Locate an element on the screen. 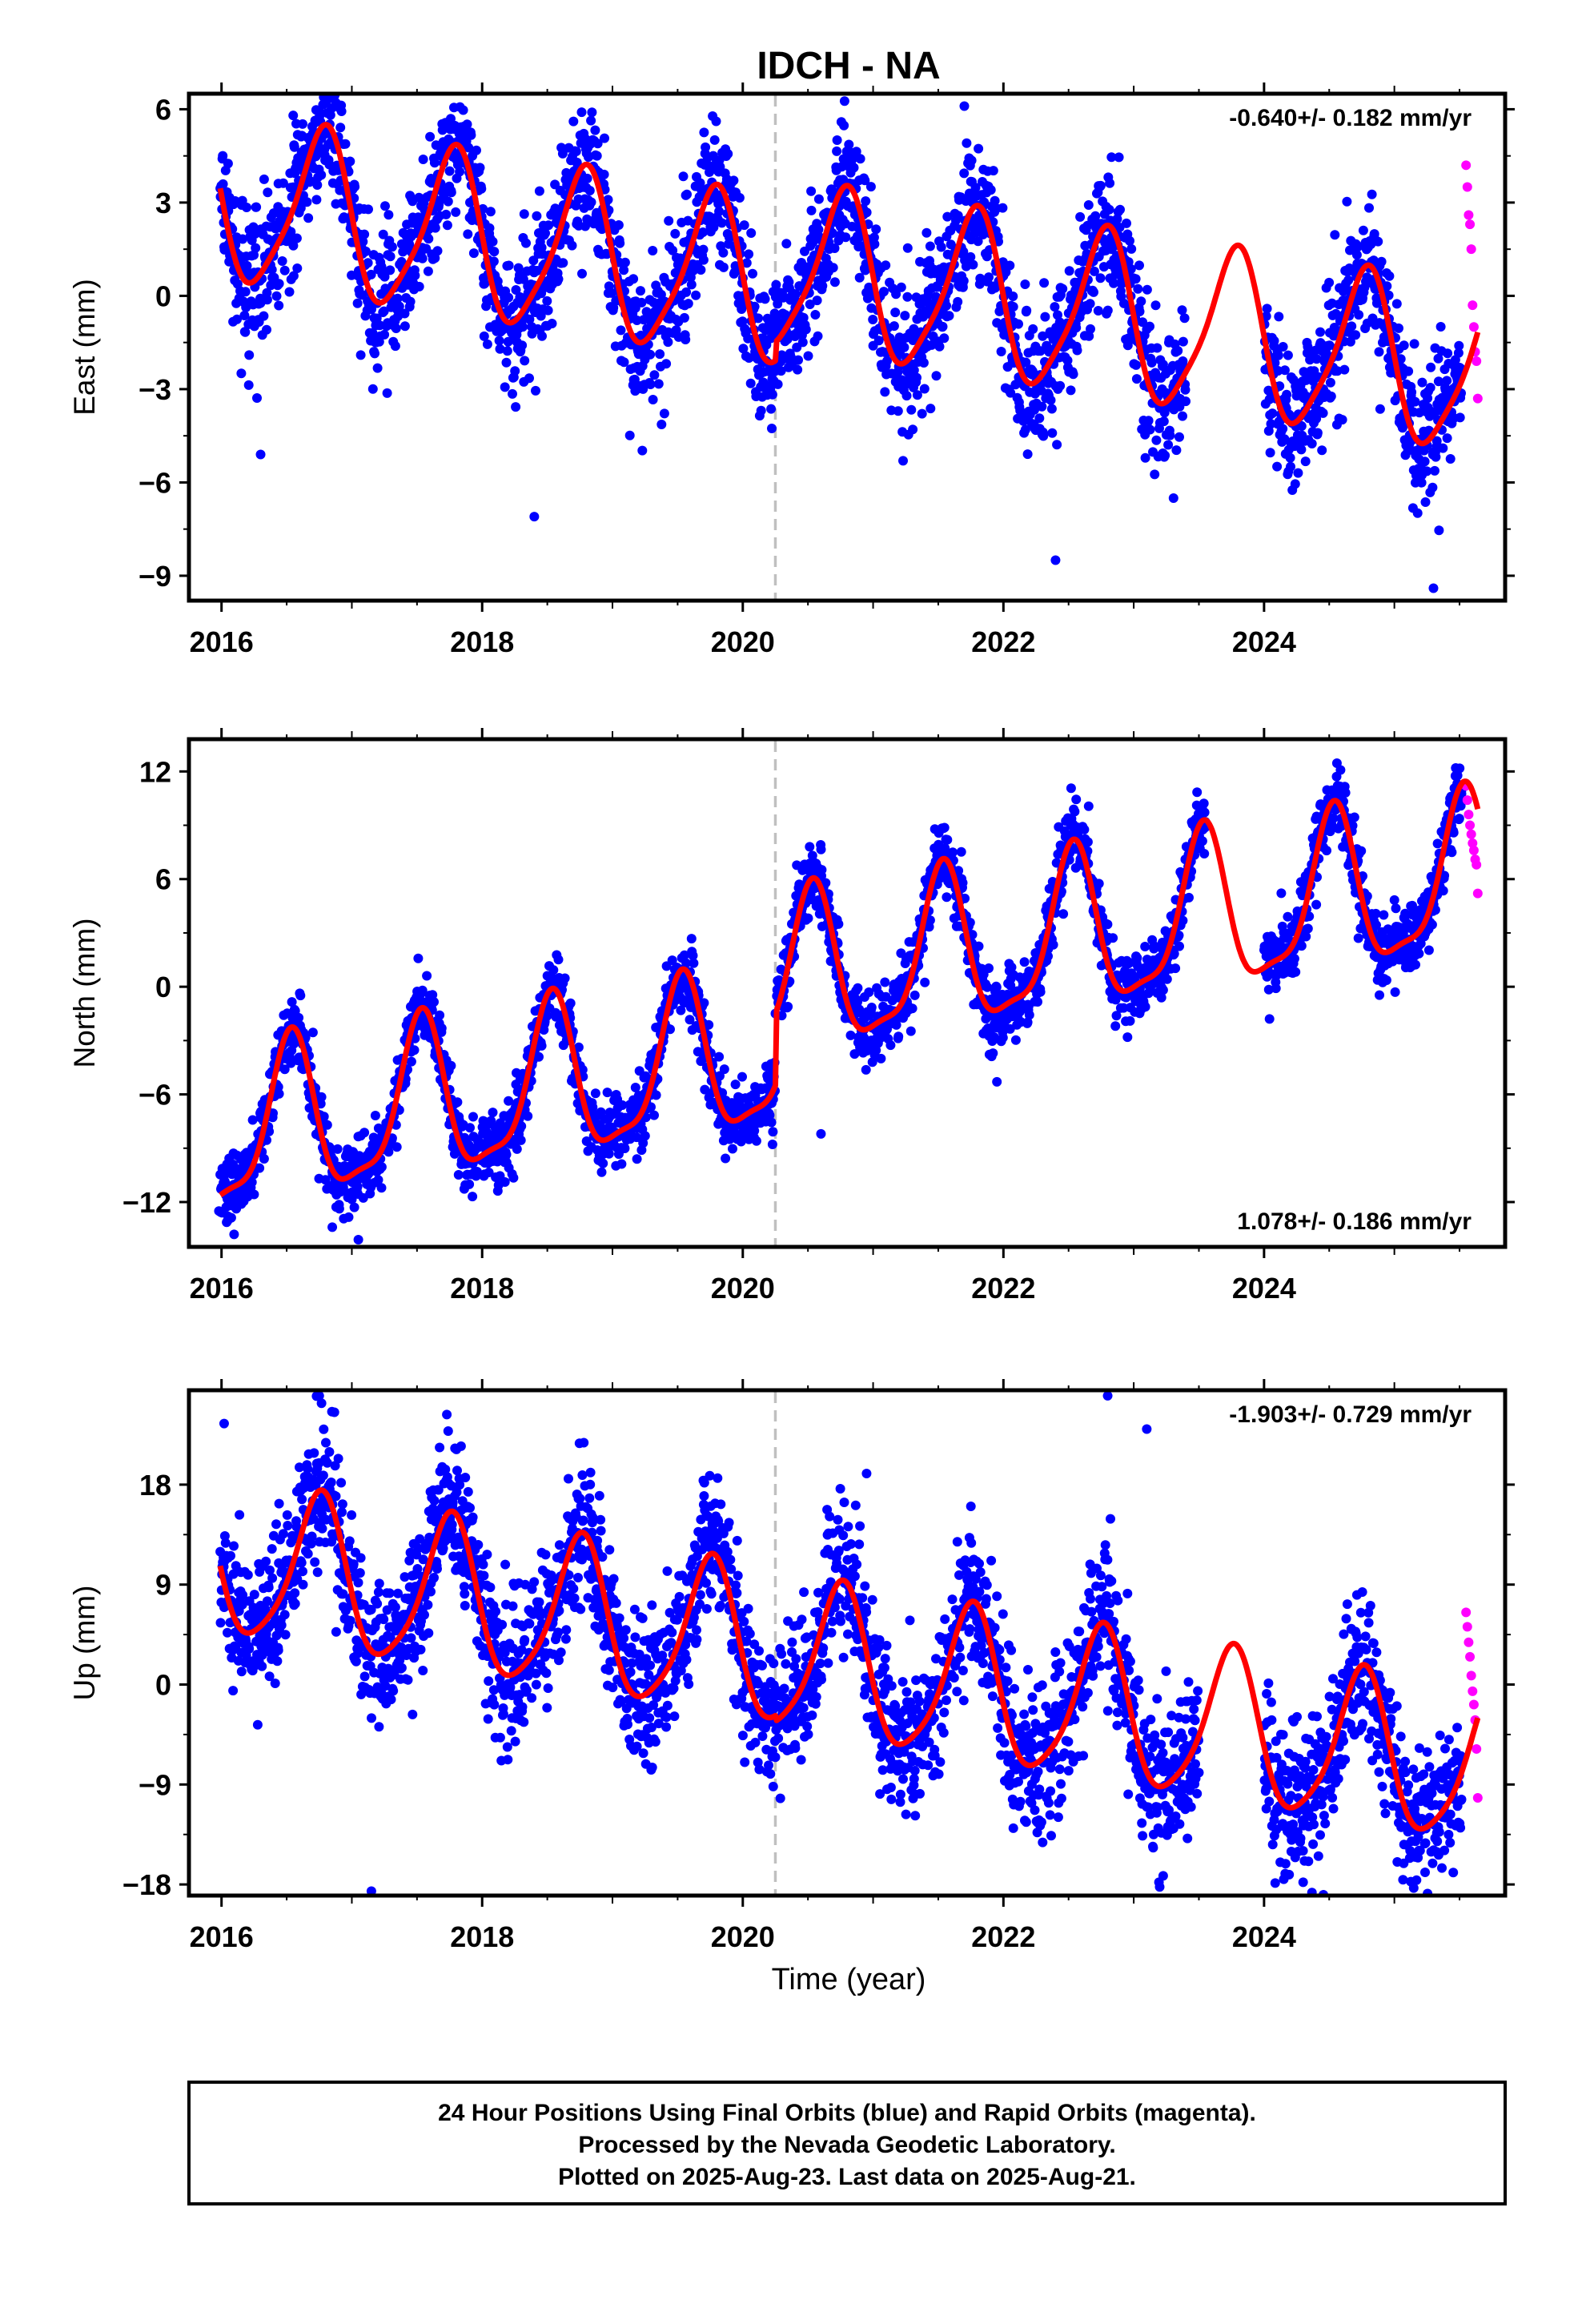 Image resolution: width=1582 pixels, height=2324 pixels. final-point-2078 is located at coordinates (1067, 361).